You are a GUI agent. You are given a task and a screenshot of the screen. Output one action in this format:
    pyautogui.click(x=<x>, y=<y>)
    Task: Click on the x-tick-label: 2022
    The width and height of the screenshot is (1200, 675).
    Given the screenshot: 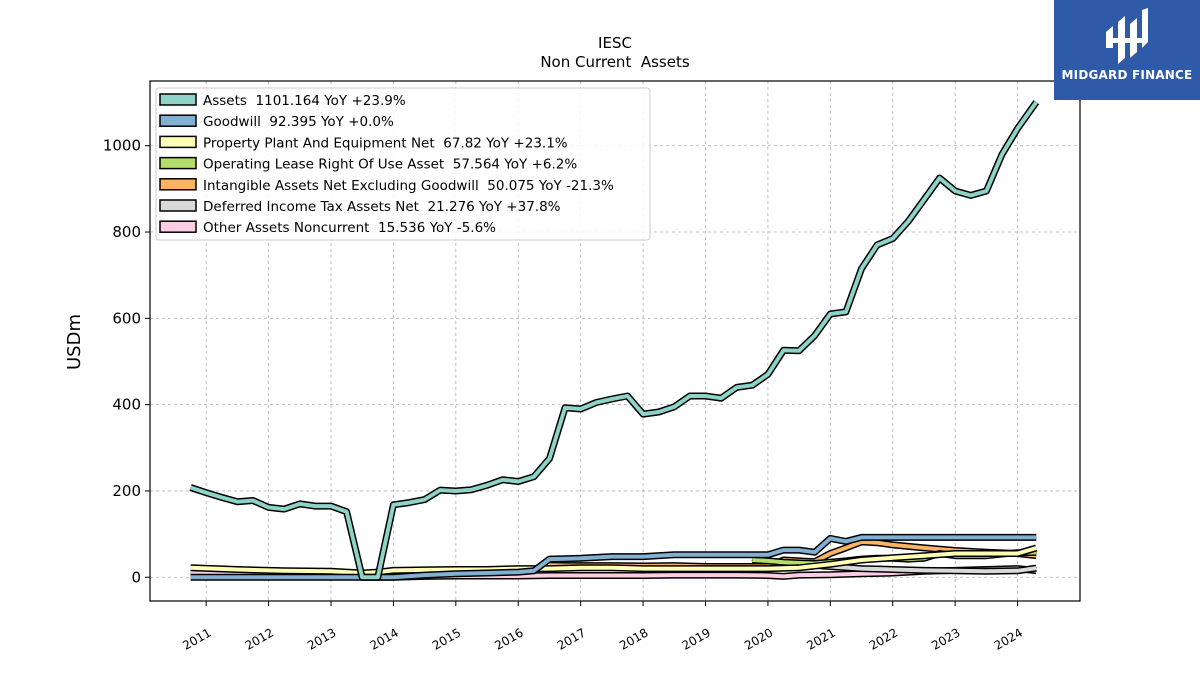 What is the action you would take?
    pyautogui.click(x=883, y=638)
    